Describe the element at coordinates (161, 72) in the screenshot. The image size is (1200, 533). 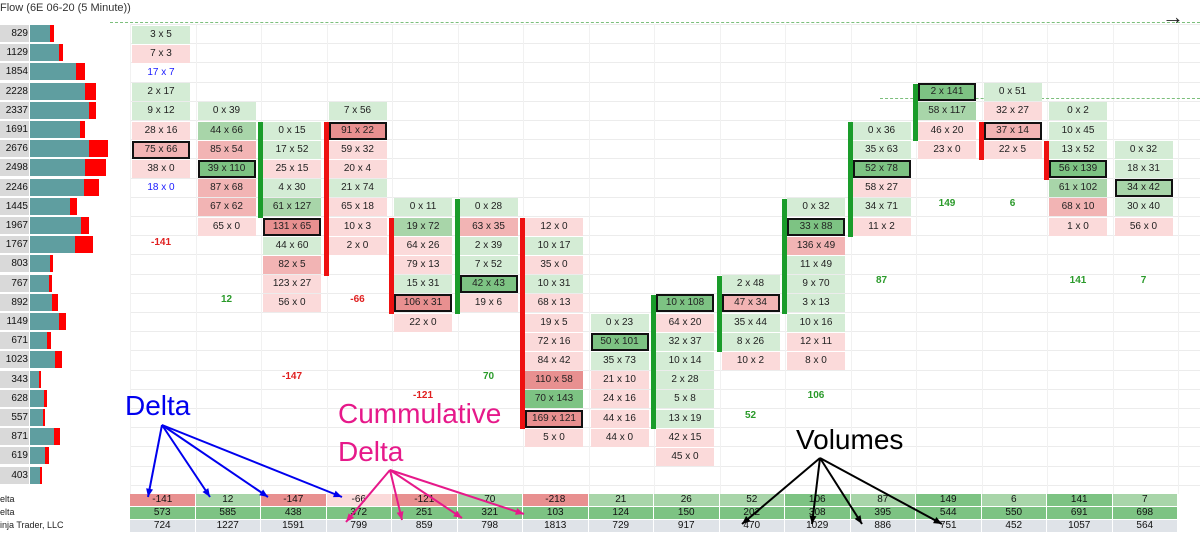
I see `footprint-cell: 17 x 7` at that location.